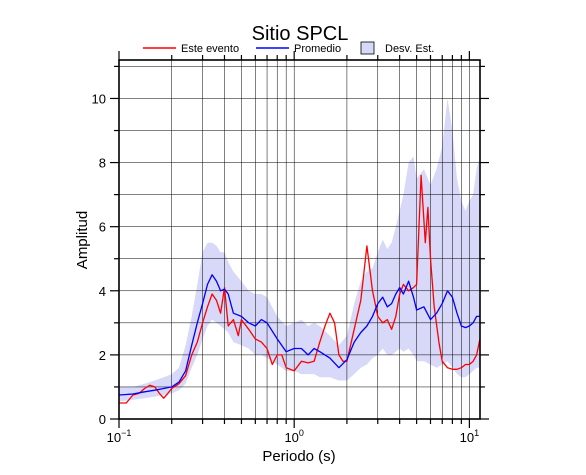  I want to click on legend-swatch-desv-est, so click(367, 48).